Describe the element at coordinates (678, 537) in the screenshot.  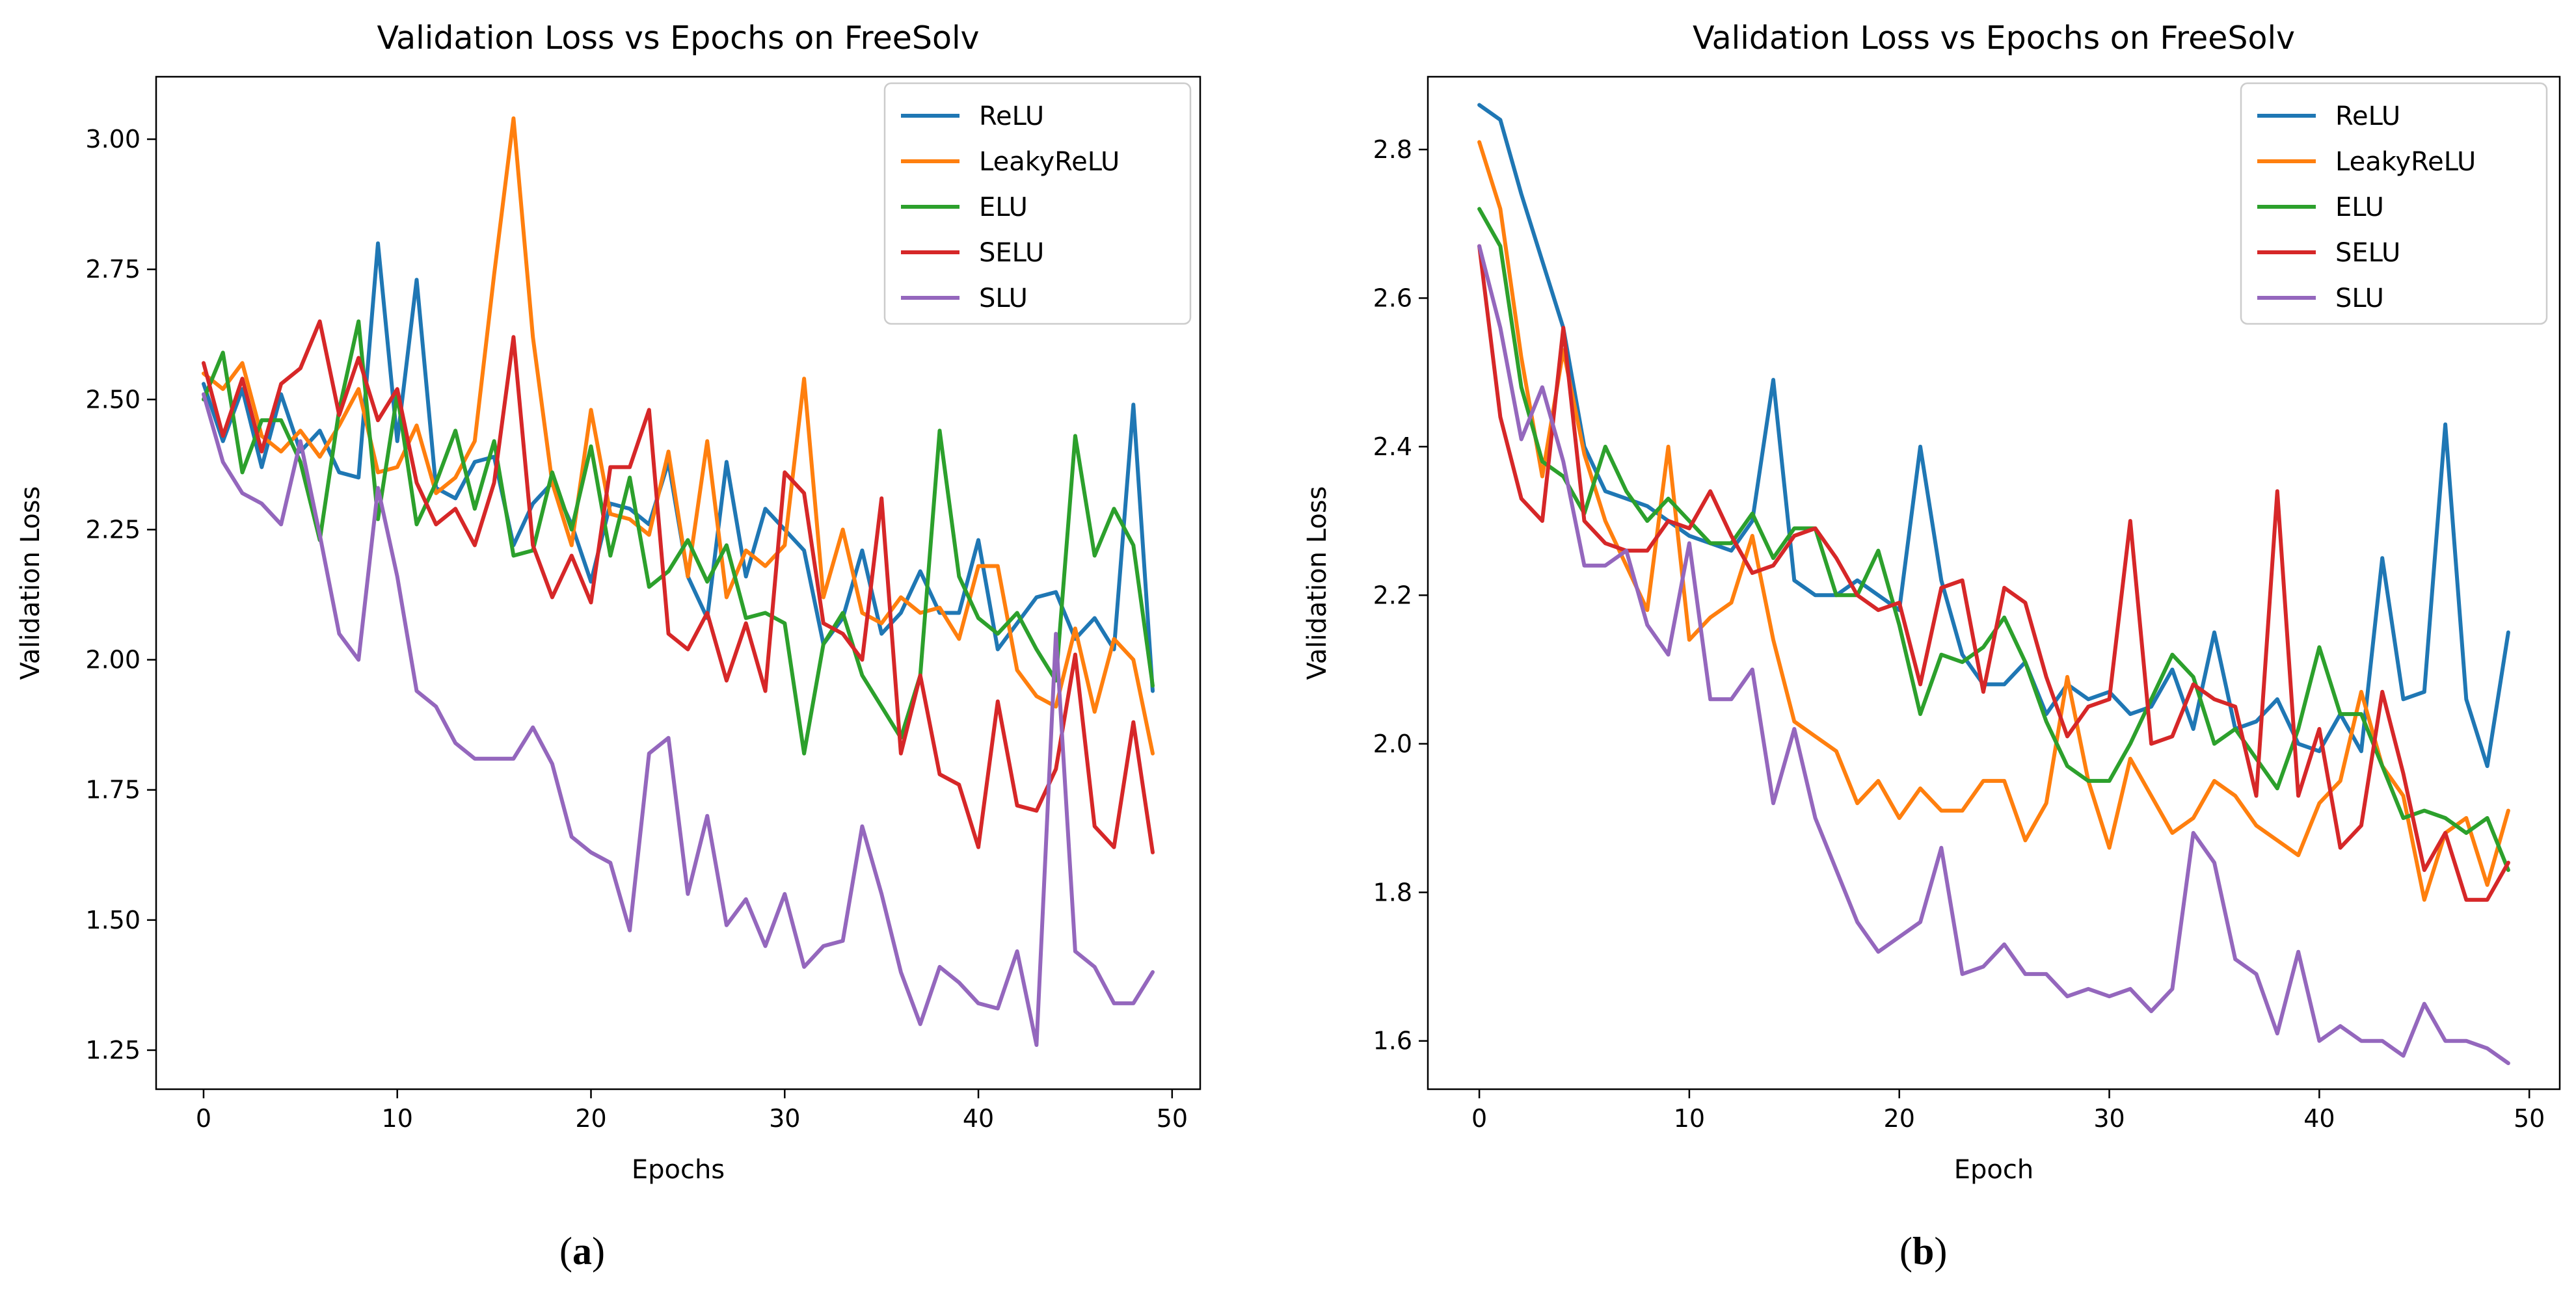
I see `chart-a-series-elu-line` at that location.